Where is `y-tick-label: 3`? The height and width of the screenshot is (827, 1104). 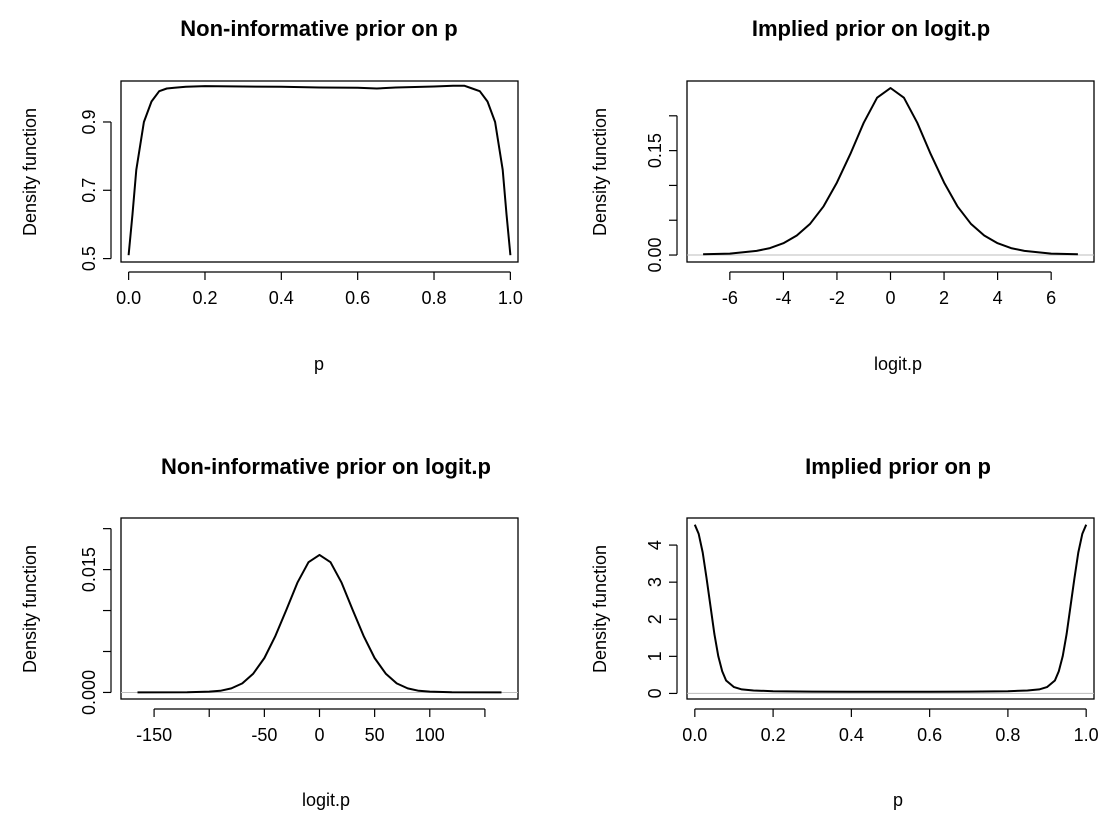
y-tick-label: 3 is located at coordinates (655, 582).